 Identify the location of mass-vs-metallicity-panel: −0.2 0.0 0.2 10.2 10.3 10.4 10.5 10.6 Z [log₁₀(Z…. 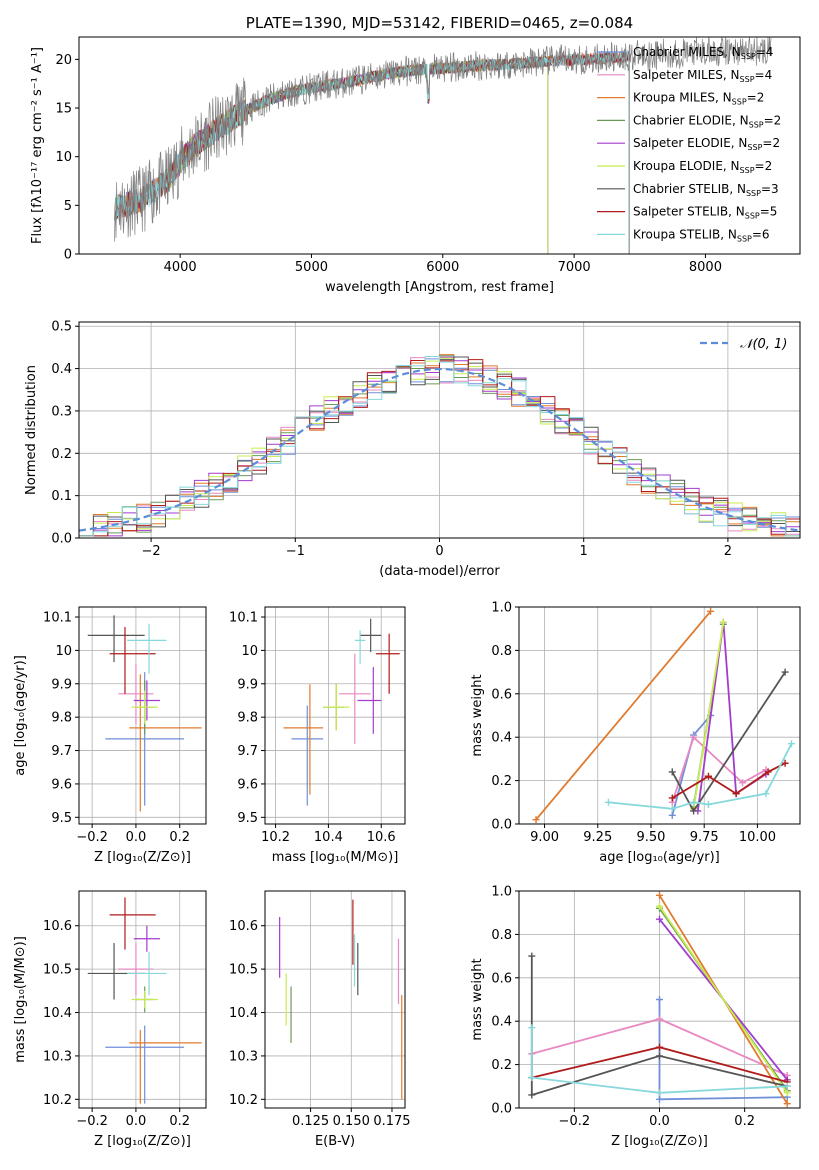
(110, 1019).